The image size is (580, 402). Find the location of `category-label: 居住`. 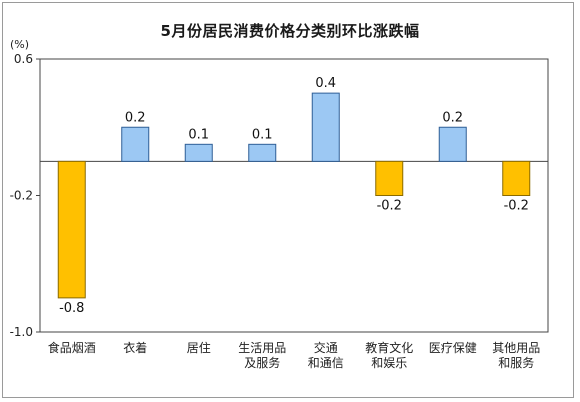

category-label: 居住 is located at coordinates (199, 348).